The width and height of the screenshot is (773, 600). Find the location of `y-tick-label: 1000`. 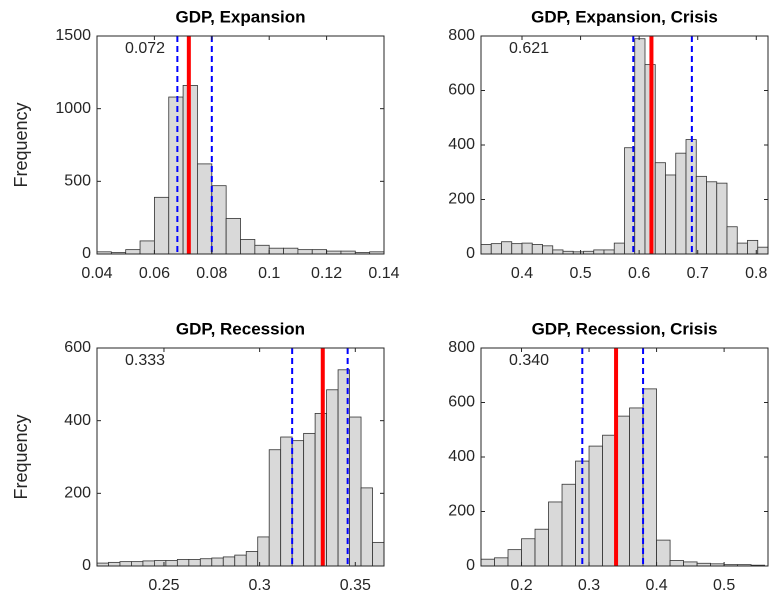

y-tick-label: 1000 is located at coordinates (73, 108).